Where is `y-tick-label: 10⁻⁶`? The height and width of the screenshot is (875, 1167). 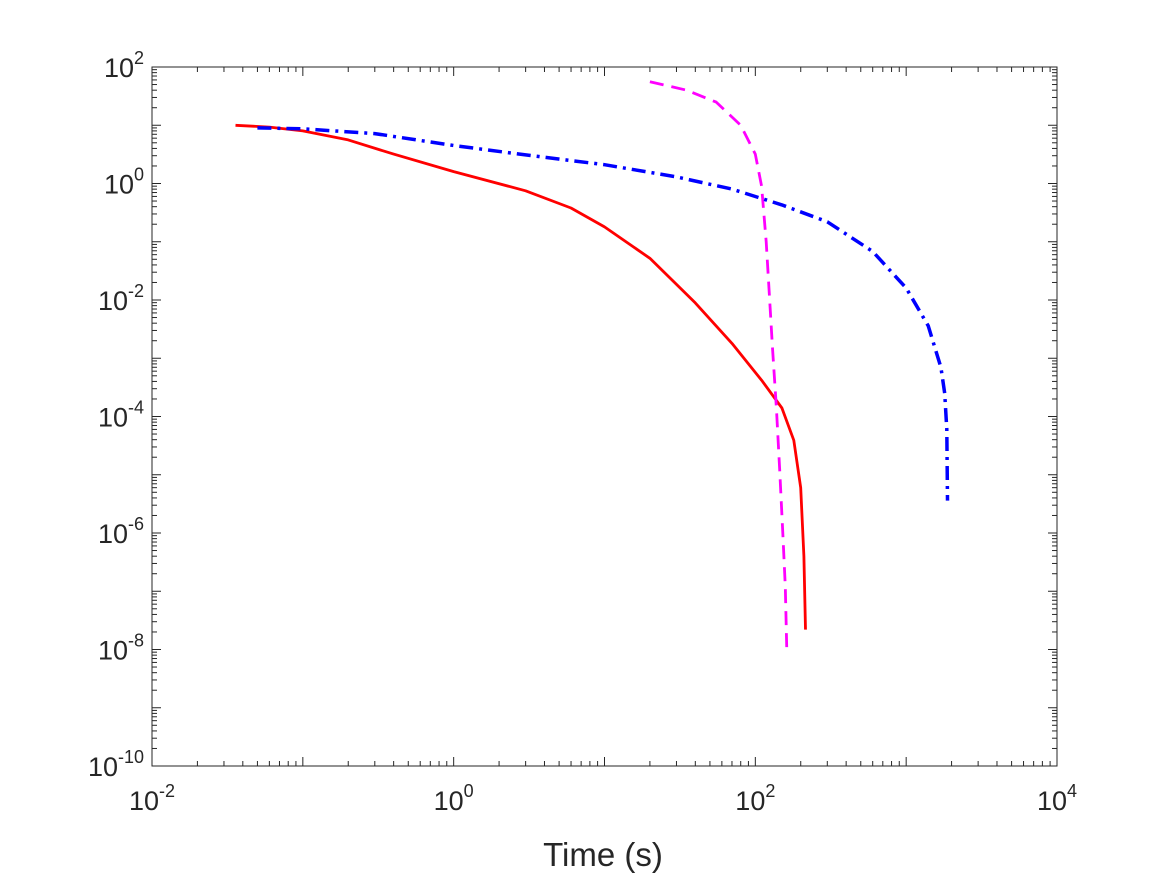
y-tick-label: 10⁻⁶ is located at coordinates (121, 531).